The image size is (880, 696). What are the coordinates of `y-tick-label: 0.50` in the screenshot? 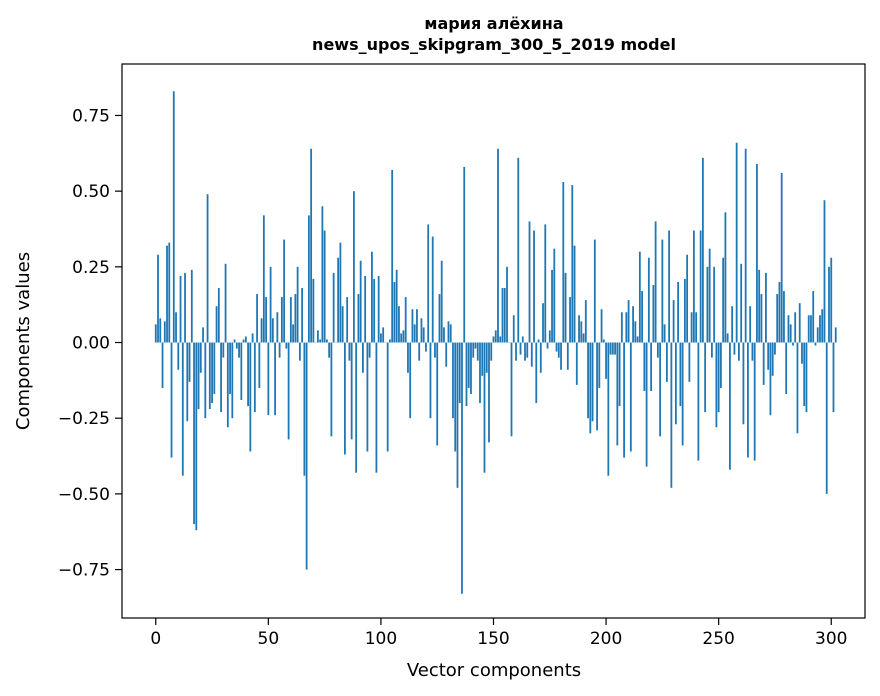 It's located at (91, 192).